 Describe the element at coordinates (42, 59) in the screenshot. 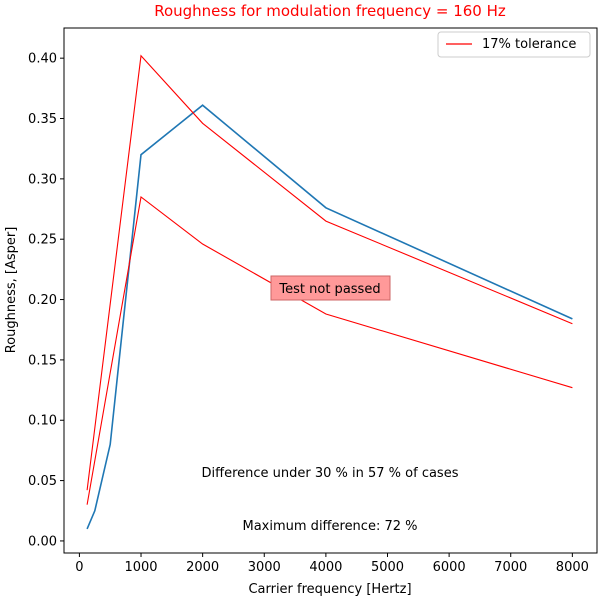

I see `y-tick-label: 0.40` at that location.